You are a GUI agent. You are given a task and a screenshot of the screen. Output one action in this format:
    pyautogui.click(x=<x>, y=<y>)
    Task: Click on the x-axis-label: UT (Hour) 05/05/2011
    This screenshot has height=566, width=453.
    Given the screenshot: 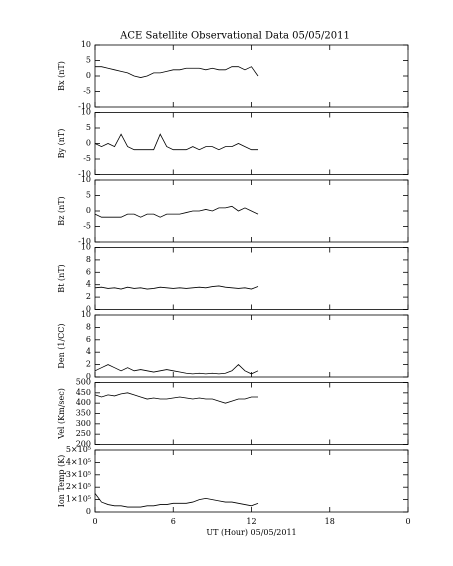 What is the action you would take?
    pyautogui.click(x=251, y=532)
    